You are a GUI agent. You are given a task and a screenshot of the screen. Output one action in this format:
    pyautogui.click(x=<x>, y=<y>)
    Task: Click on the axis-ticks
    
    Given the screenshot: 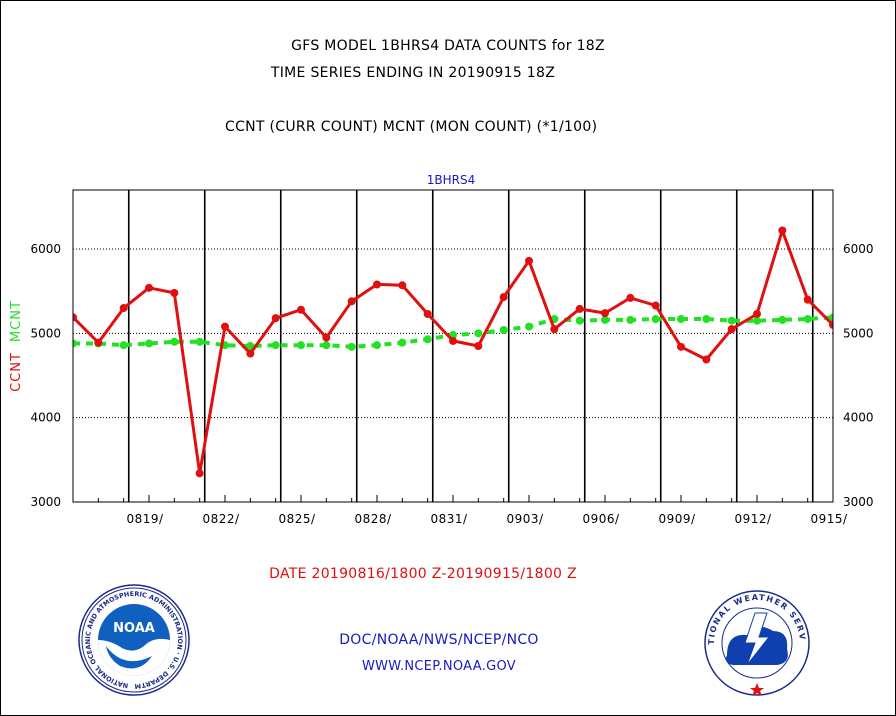 What is the action you would take?
    pyautogui.click(x=453, y=498)
    